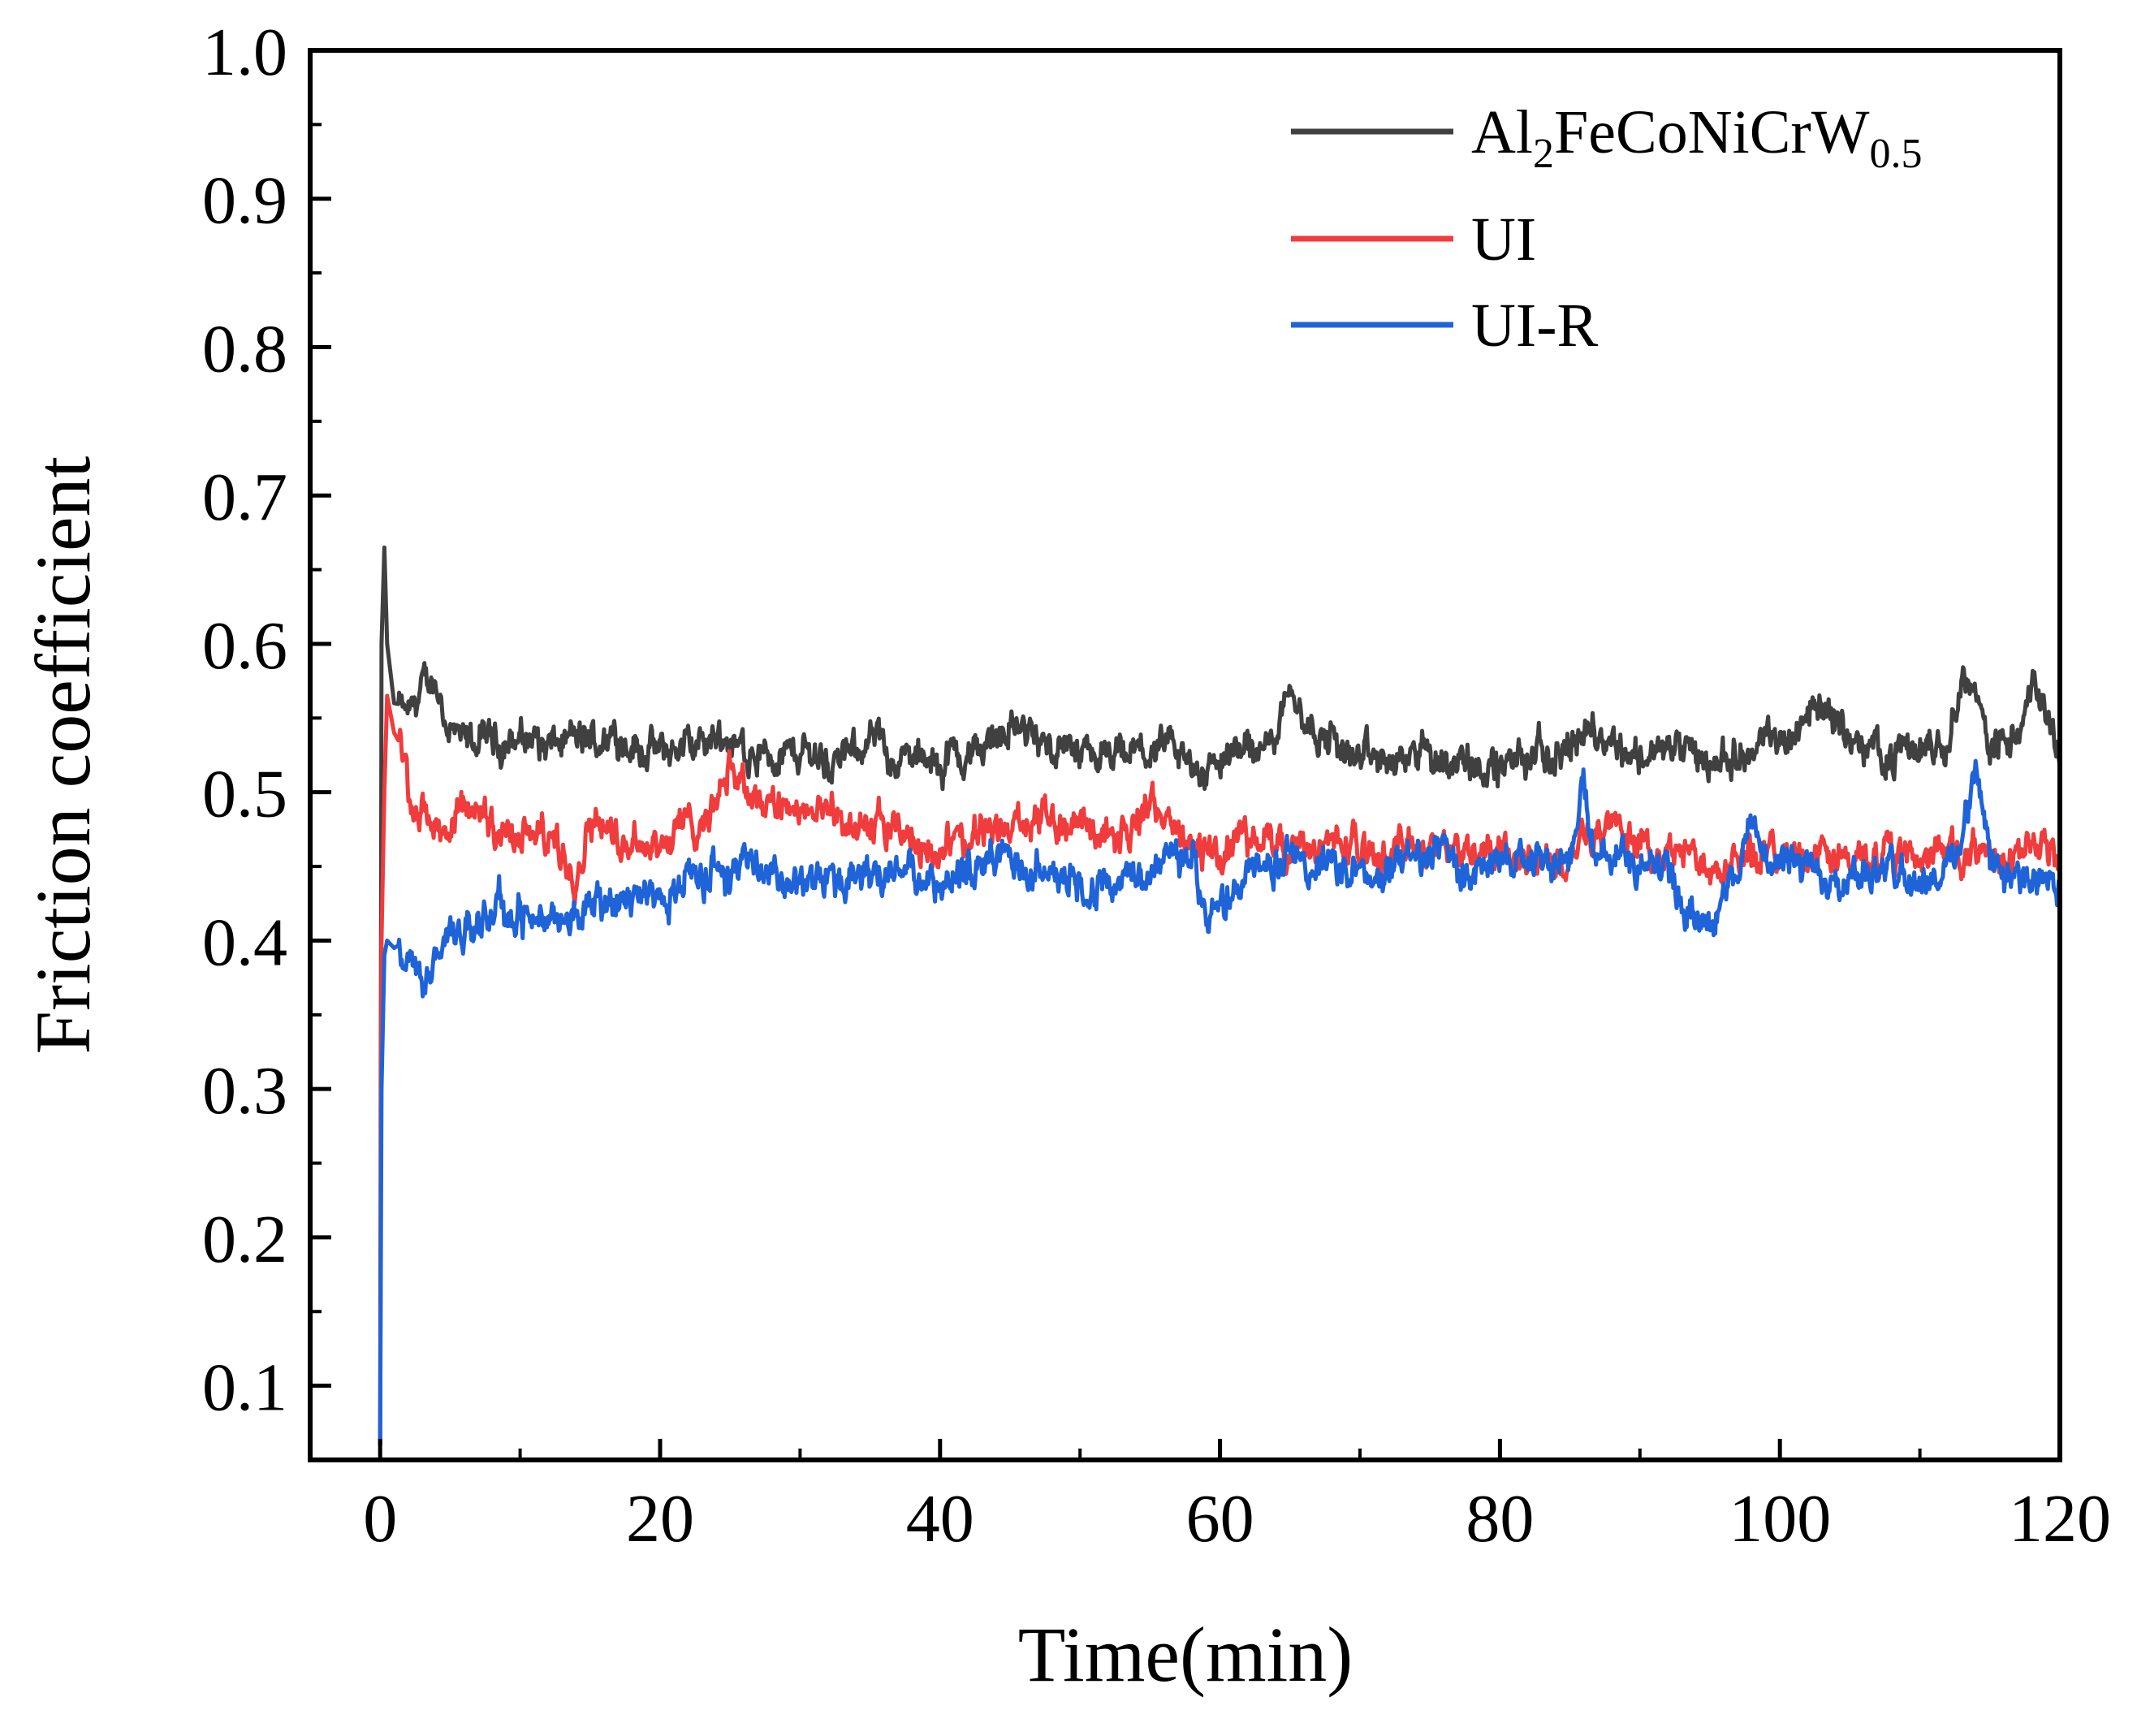  What do you see at coordinates (940, 1519) in the screenshot?
I see `x-tick-label: 40` at bounding box center [940, 1519].